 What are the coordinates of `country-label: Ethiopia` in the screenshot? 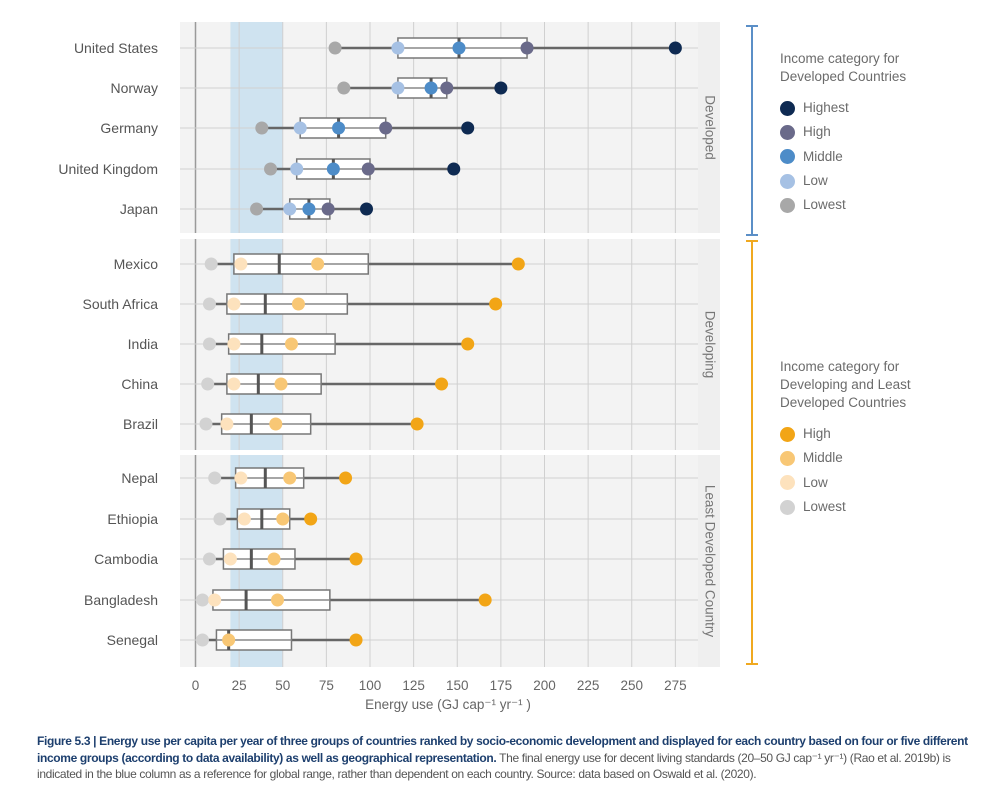 It's located at (132, 519).